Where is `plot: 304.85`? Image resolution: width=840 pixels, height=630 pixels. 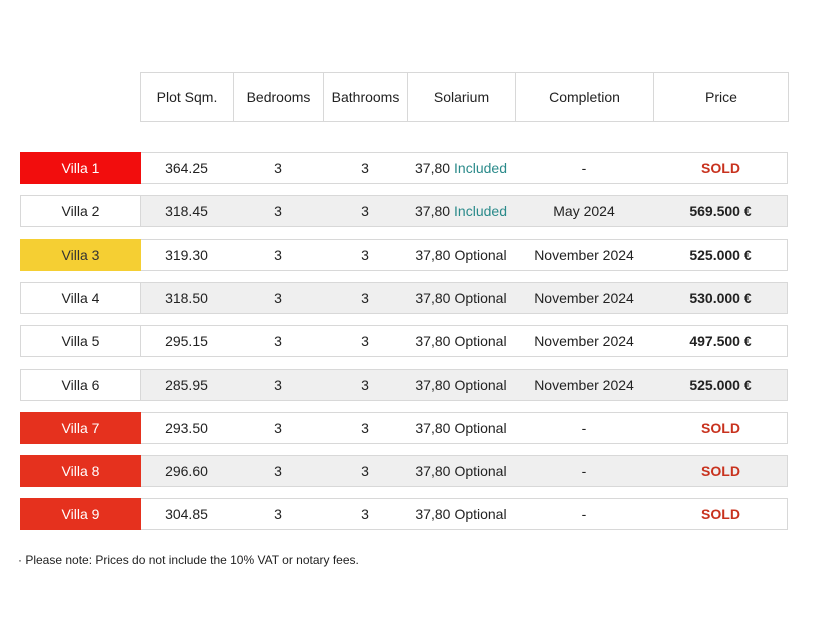 plot: 304.85 is located at coordinates (186, 514).